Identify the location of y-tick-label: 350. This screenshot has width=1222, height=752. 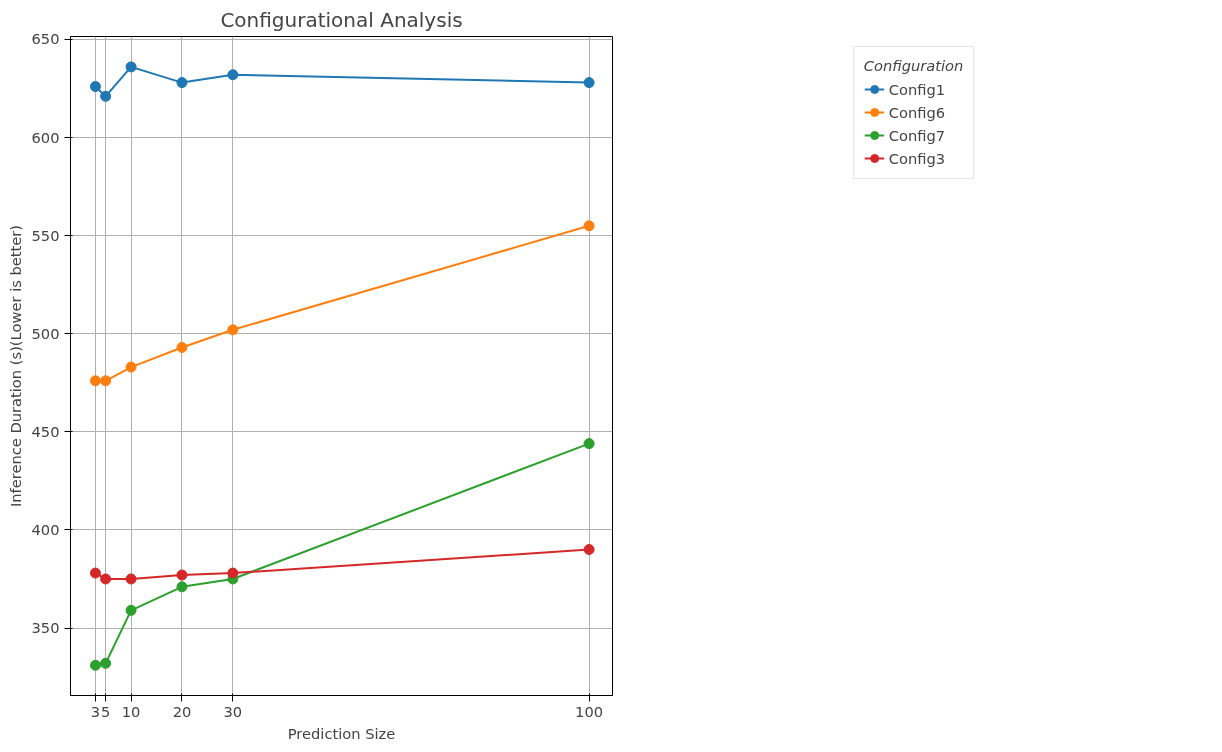
(45, 628).